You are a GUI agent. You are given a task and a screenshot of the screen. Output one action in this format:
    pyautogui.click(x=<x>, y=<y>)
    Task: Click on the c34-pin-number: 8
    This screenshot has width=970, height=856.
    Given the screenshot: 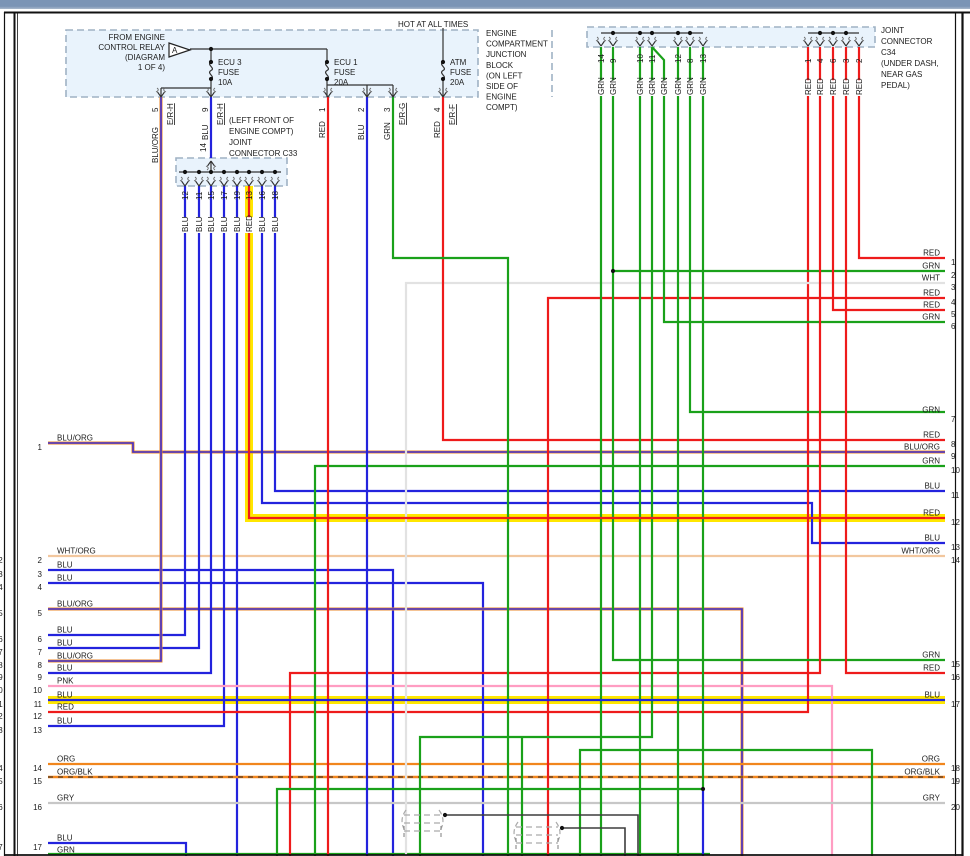 What is the action you would take?
    pyautogui.click(x=690, y=60)
    